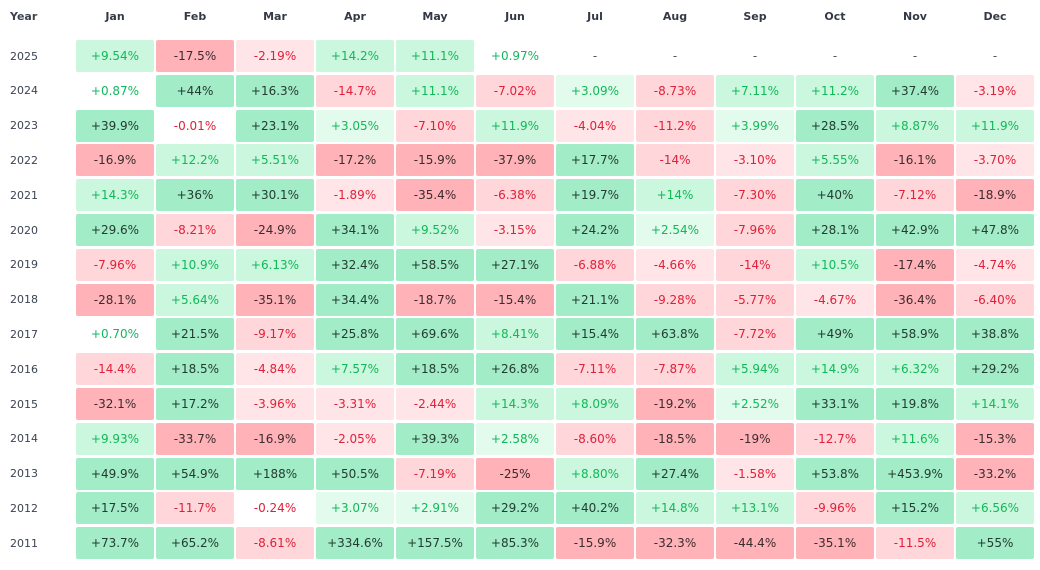 The image size is (1040, 570). Describe the element at coordinates (995, 16) in the screenshot. I see `month-header: Dec` at that location.